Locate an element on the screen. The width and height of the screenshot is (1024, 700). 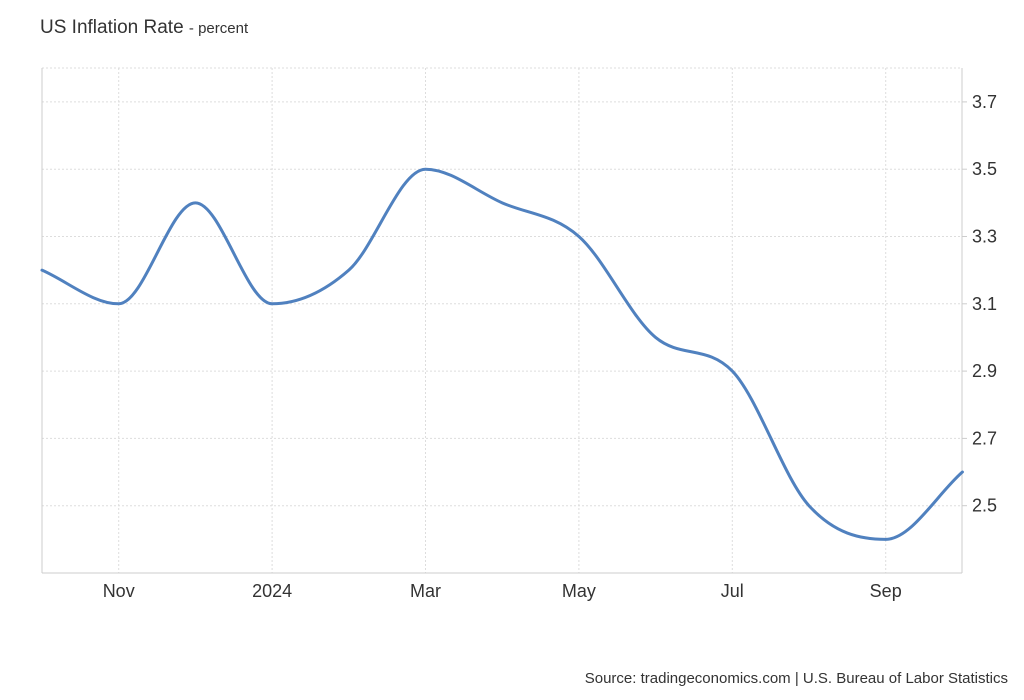
chart-title: US Inflation Rate is located at coordinates (112, 27).